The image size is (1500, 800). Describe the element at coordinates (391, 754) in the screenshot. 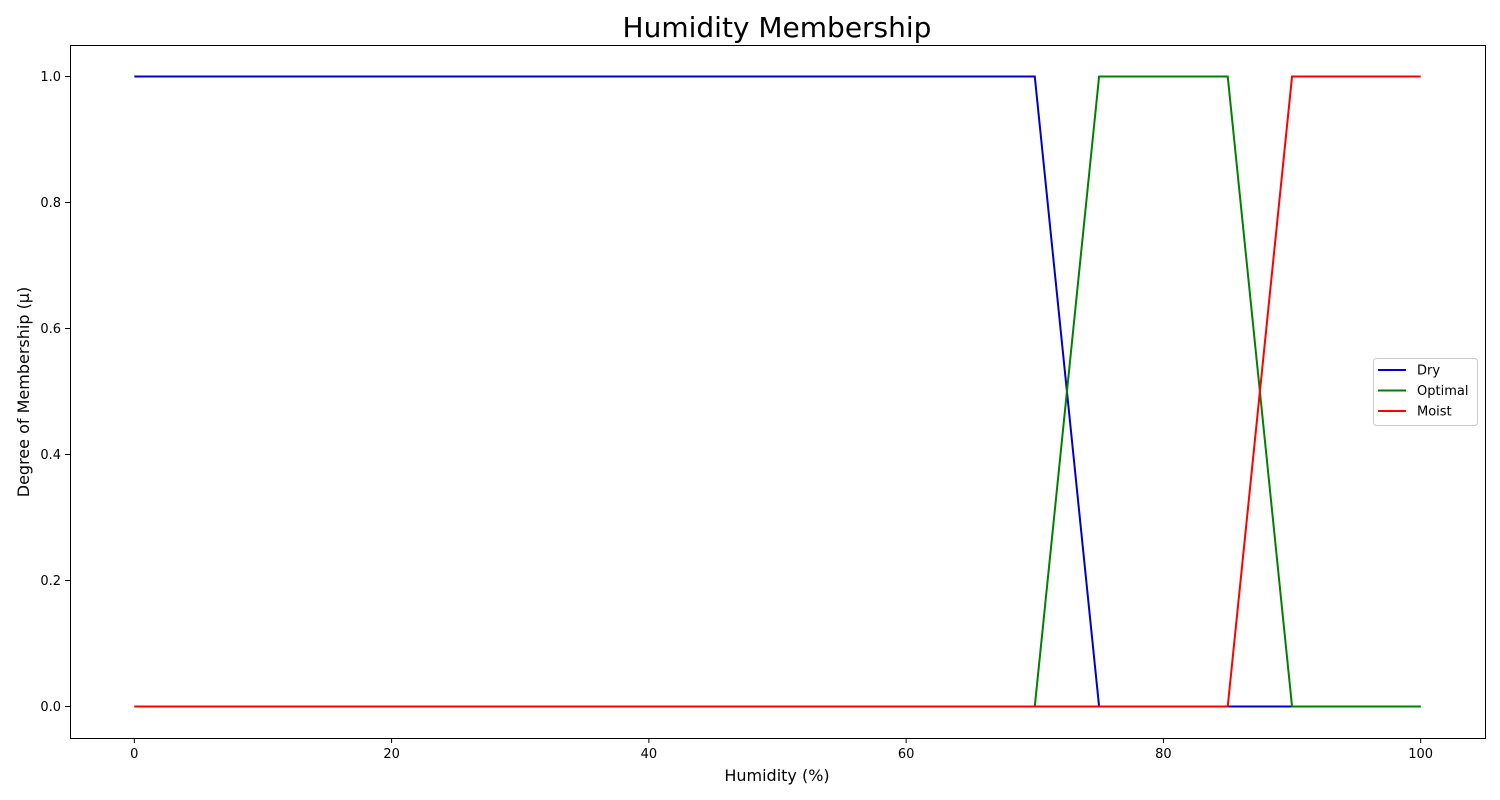

I see `x-tick-label: 20` at that location.